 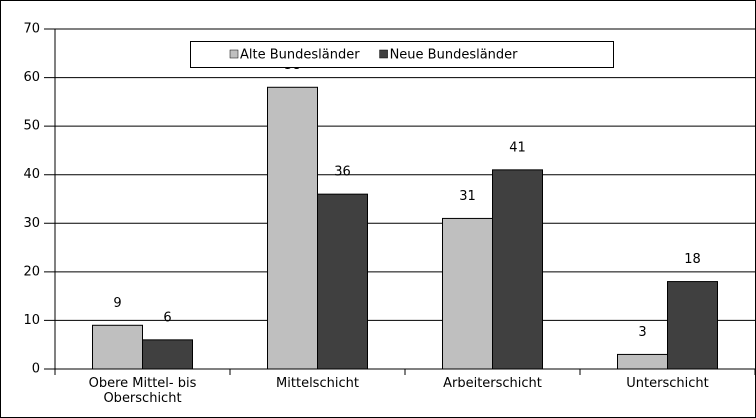 I want to click on x-tick-label: Arbeiterschicht, so click(x=492, y=383).